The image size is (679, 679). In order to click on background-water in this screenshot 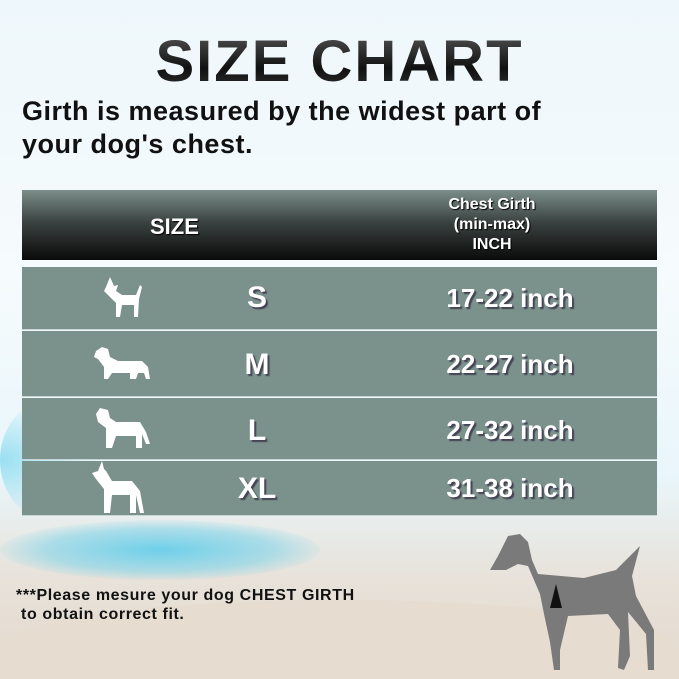, I will do `click(160, 550)`.